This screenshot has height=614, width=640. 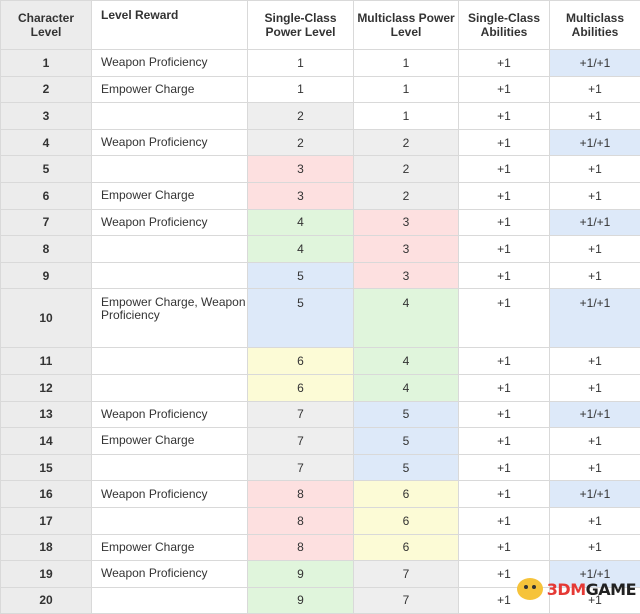 I want to click on cell-character-level: 18, so click(x=46, y=547).